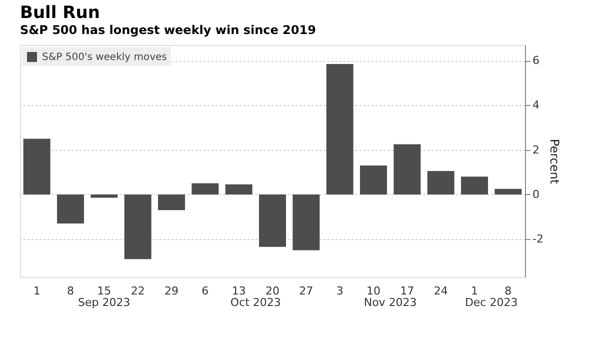  Describe the element at coordinates (104, 302) in the screenshot. I see `text: Sep 2023` at that location.